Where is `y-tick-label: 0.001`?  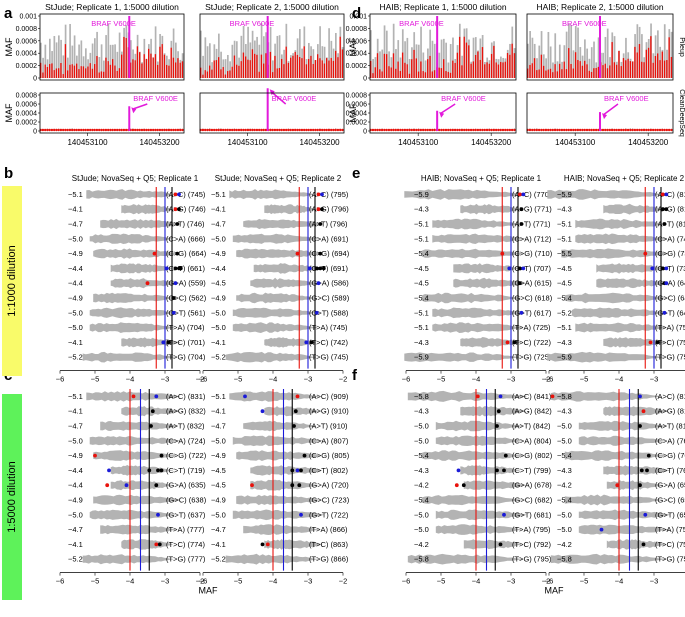
y-tick-label: 0.001 is located at coordinates (358, 17).